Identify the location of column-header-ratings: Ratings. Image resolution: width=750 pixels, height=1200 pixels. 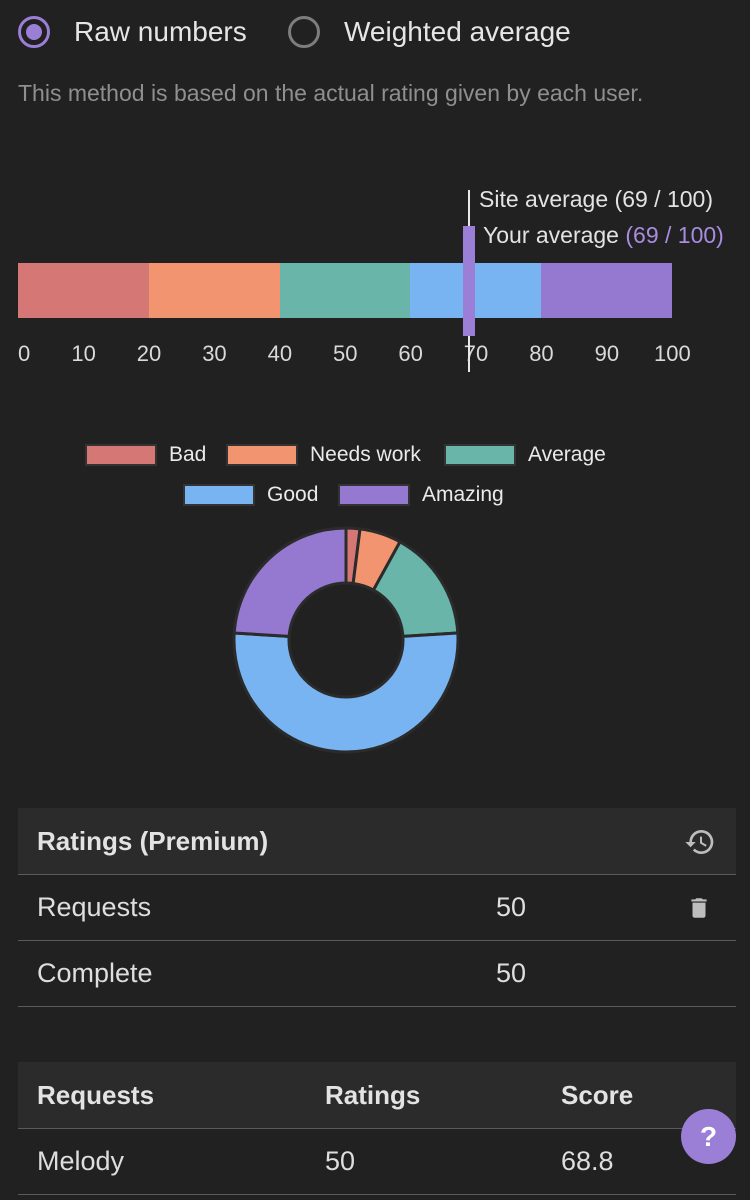
(373, 1094).